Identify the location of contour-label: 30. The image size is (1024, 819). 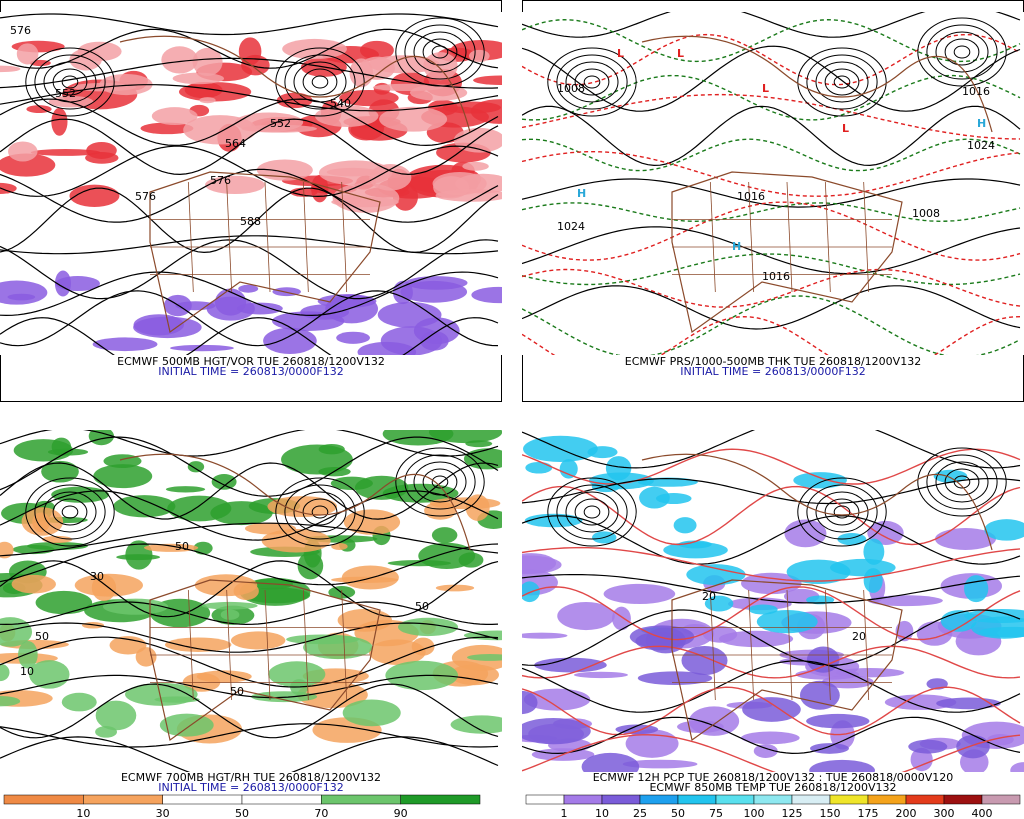
(97, 576).